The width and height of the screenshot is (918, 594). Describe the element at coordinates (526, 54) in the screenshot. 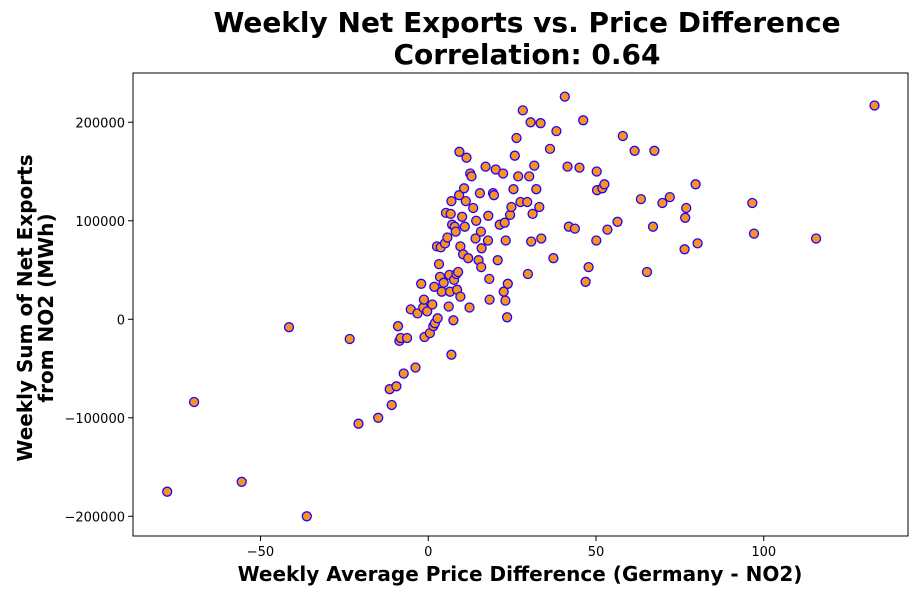

I see `subtitle-text: Correlation: 0.64` at that location.